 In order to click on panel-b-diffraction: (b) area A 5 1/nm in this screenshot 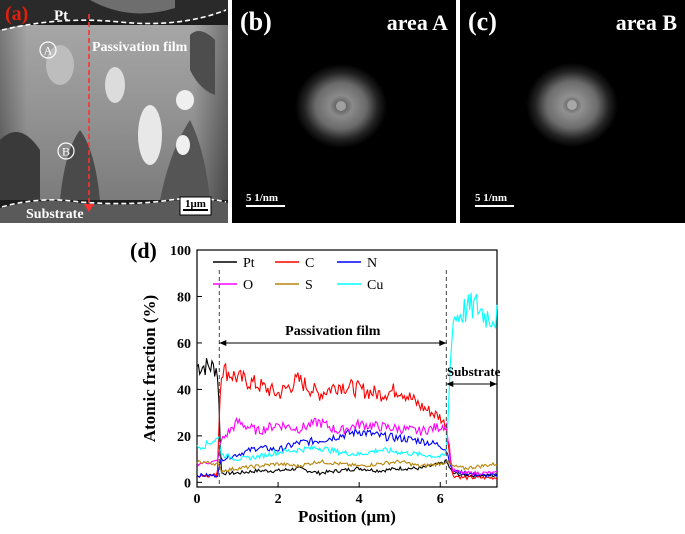, I will do `click(344, 111)`.